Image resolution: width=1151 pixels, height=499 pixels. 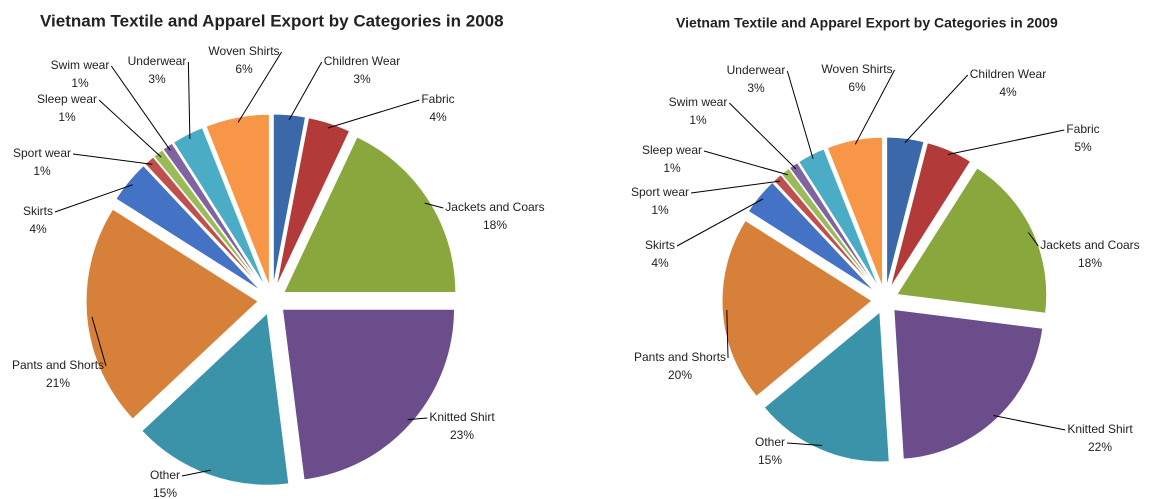 What do you see at coordinates (1100, 447) in the screenshot?
I see `slice-value-label: 22%` at bounding box center [1100, 447].